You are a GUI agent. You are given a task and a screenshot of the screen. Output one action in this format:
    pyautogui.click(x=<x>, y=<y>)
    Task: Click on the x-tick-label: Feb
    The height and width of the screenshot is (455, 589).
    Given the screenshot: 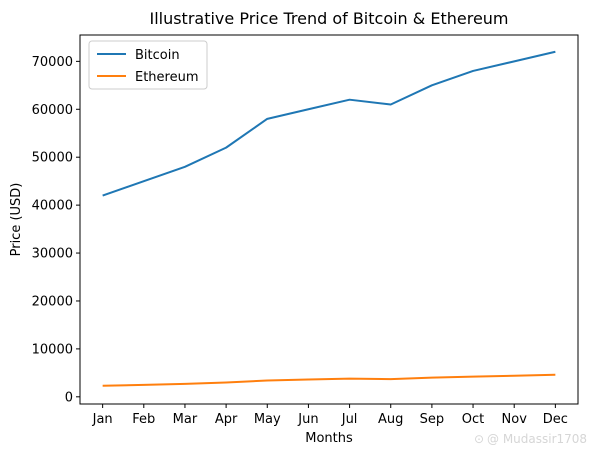 What is the action you would take?
    pyautogui.click(x=143, y=419)
    